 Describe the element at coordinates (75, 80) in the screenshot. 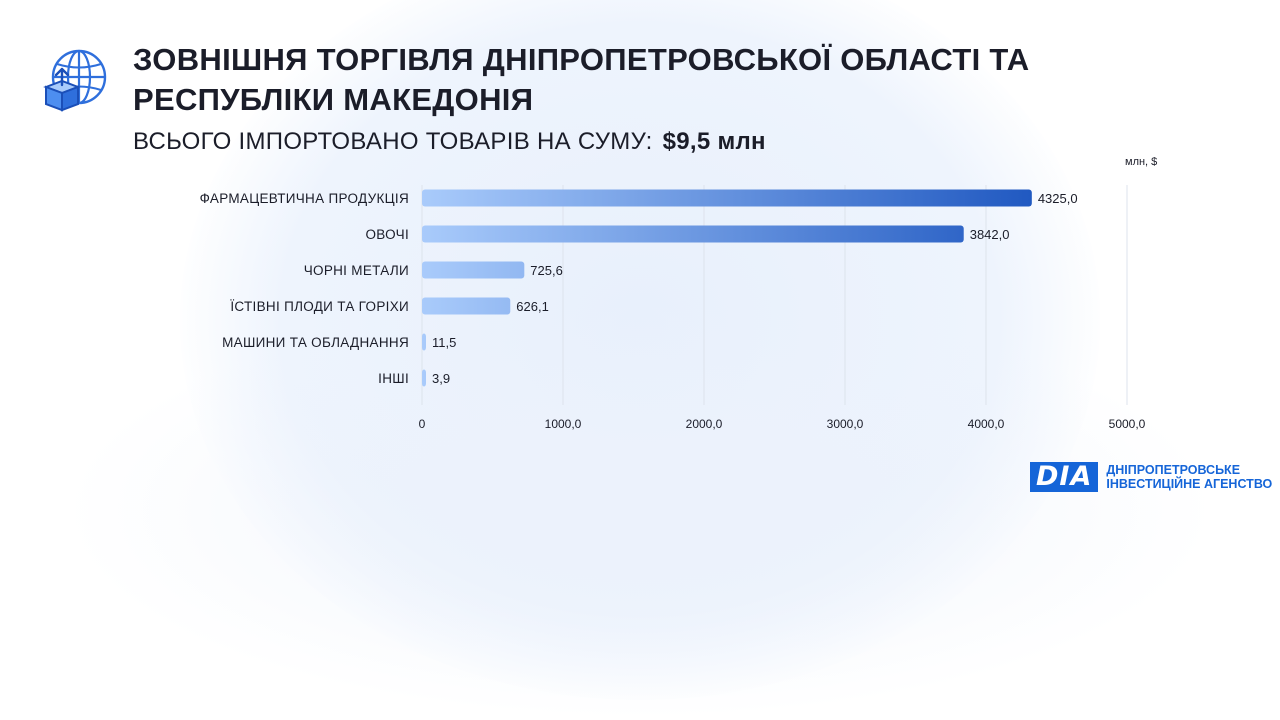

I see `globe-box-icon` at that location.